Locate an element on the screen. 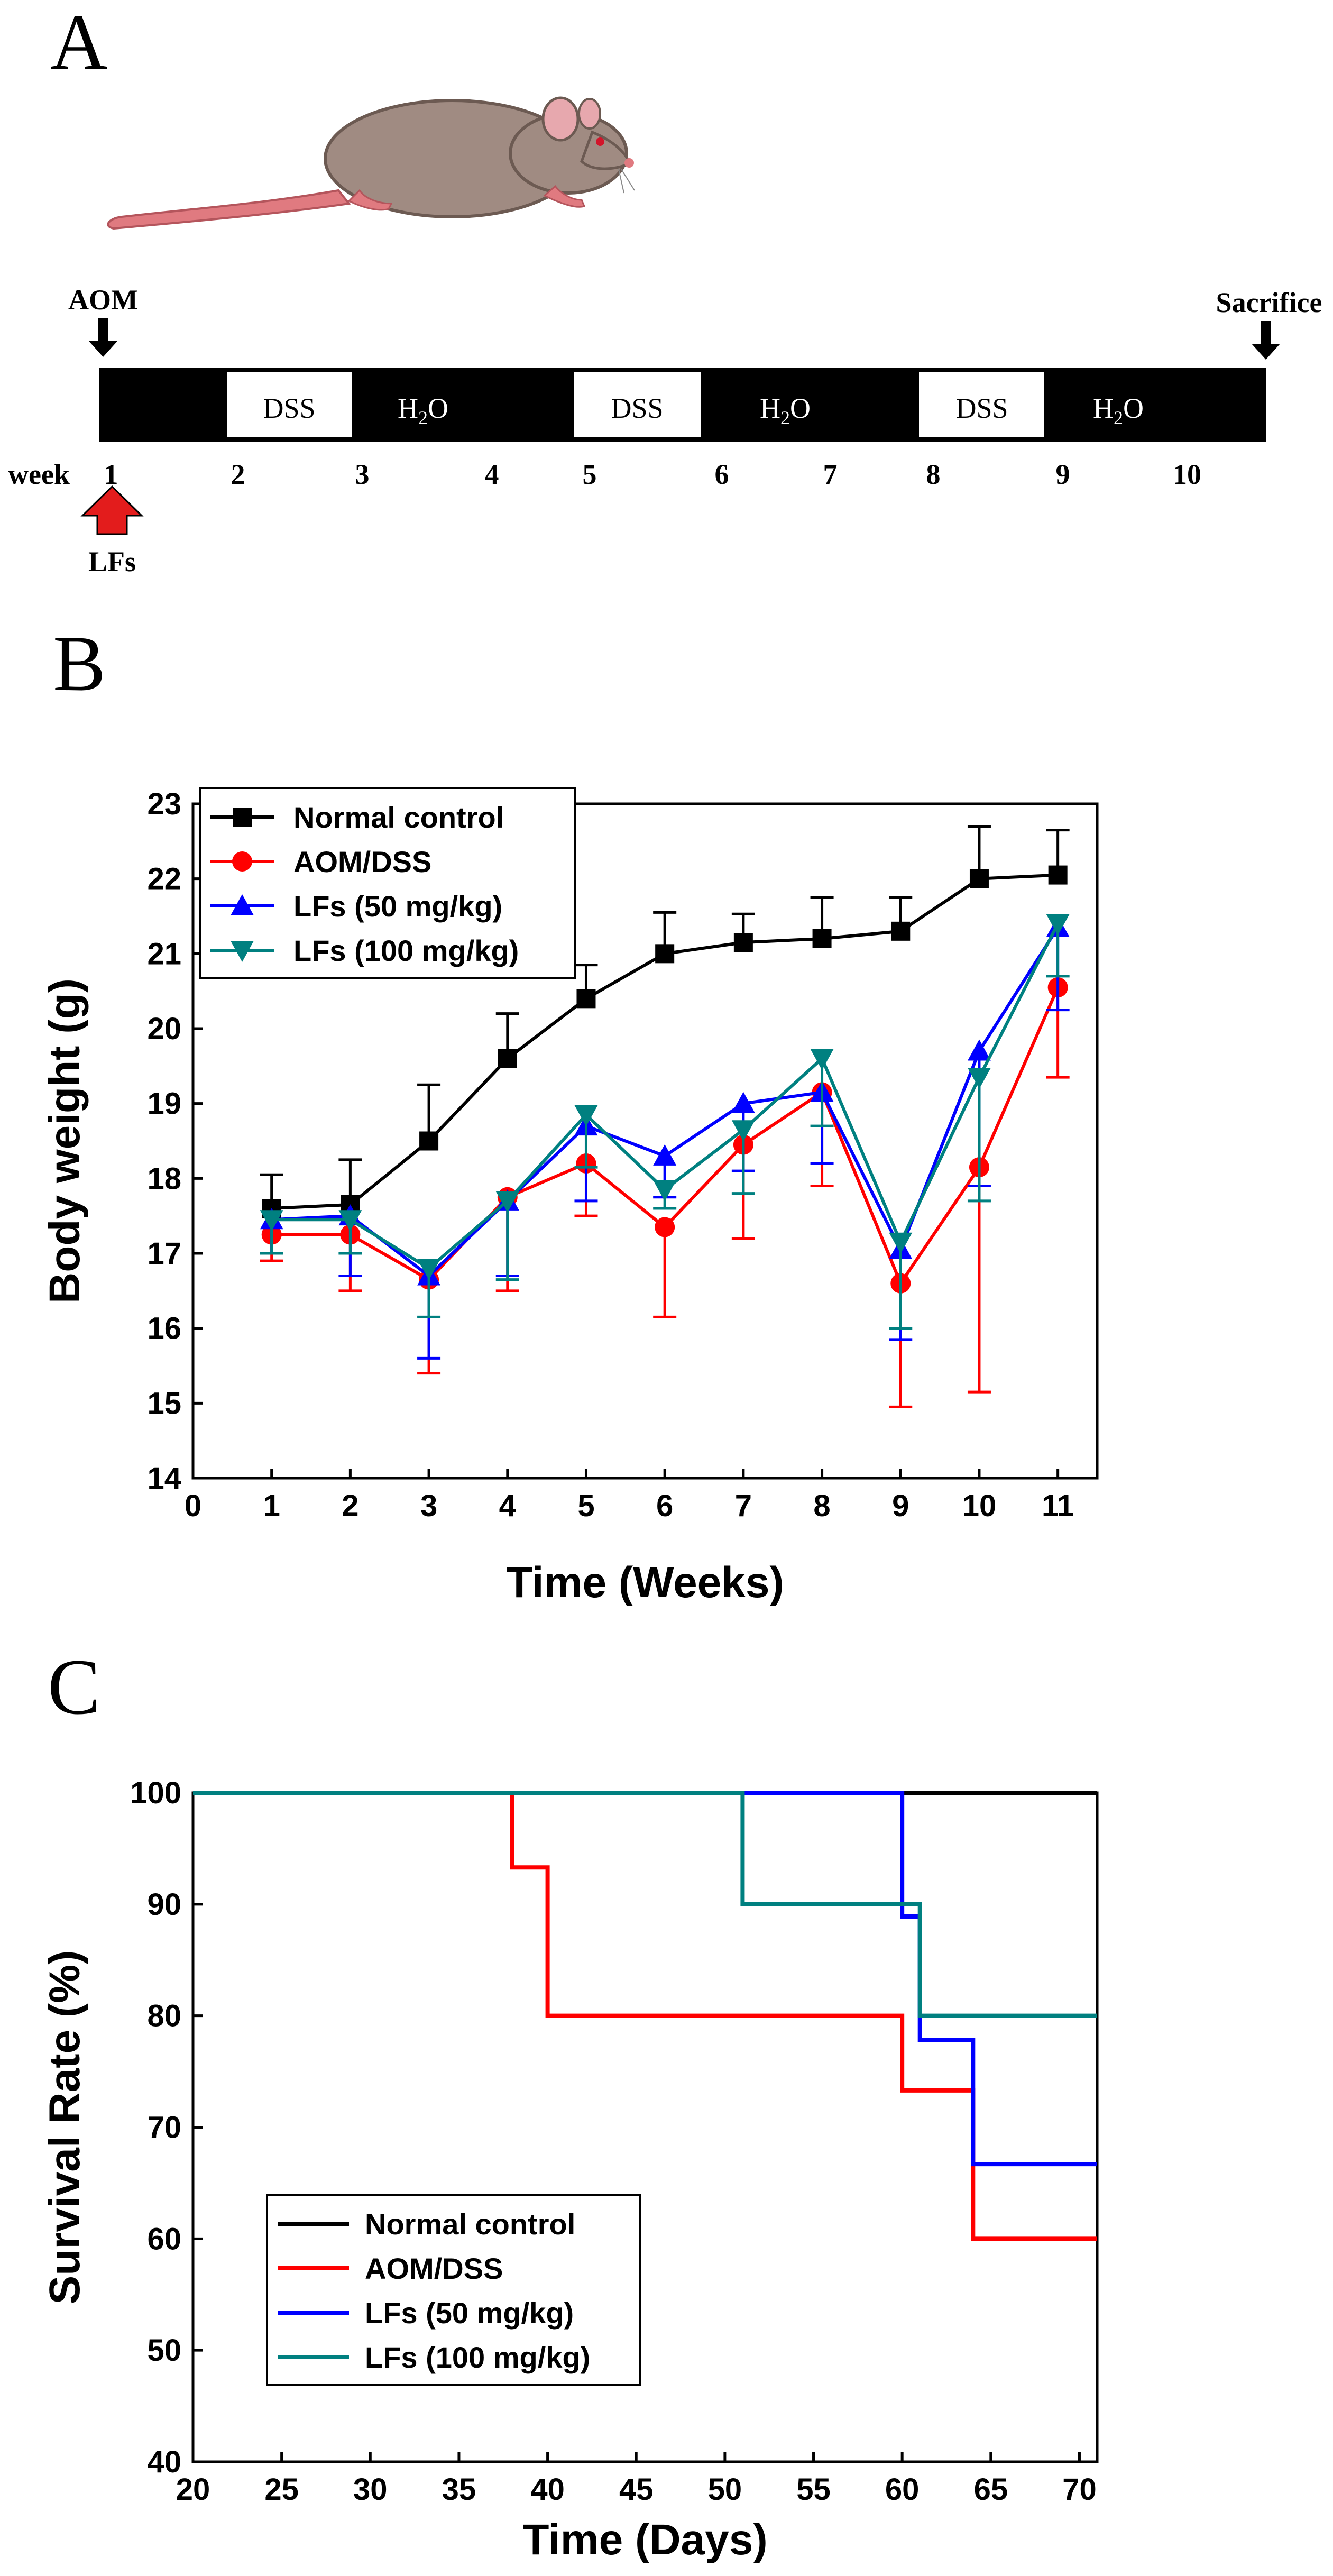 Image resolution: width=1333 pixels, height=2576 pixels. weight-x-tick-5: 5 is located at coordinates (586, 1506).